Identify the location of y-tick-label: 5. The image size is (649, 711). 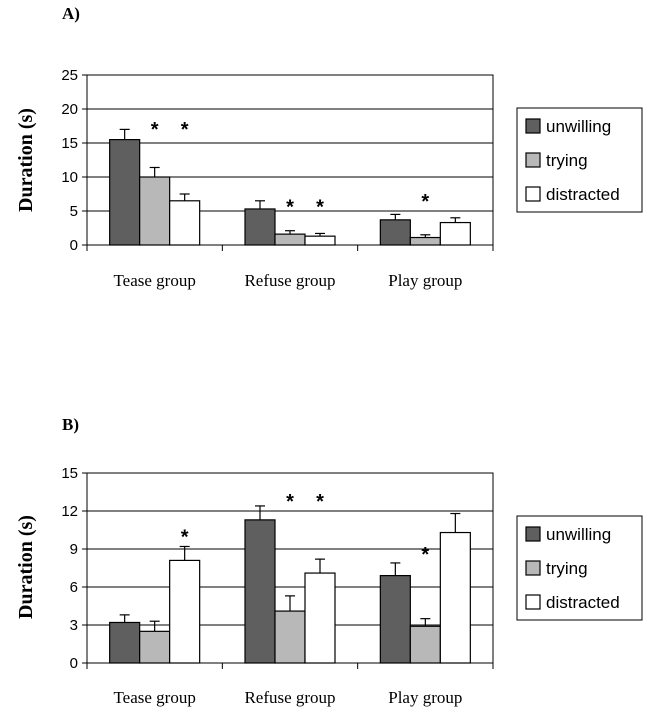
(74, 211).